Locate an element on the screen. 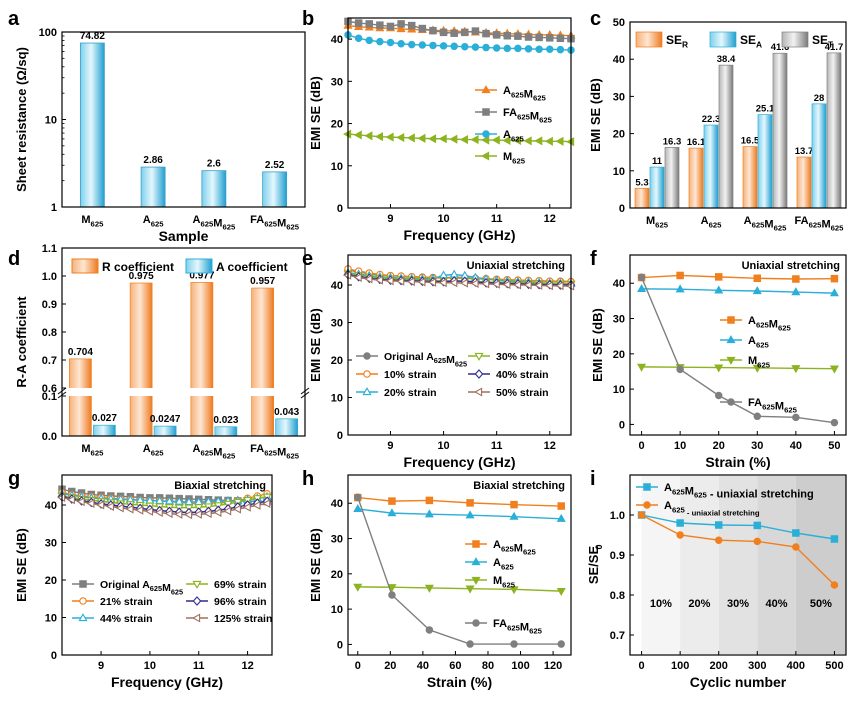 The height and width of the screenshot is (710, 865). panel-a-ylabel: Sheet resistance (Ω/sq) is located at coordinates (21, 119).